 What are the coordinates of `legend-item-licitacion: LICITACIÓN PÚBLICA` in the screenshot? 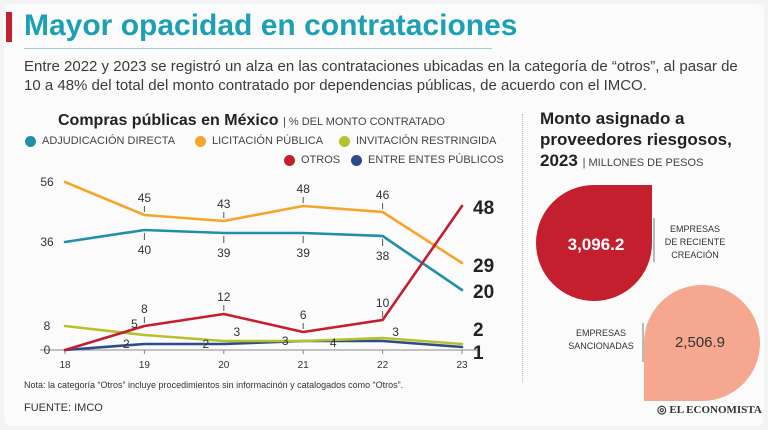 It's located at (259, 141).